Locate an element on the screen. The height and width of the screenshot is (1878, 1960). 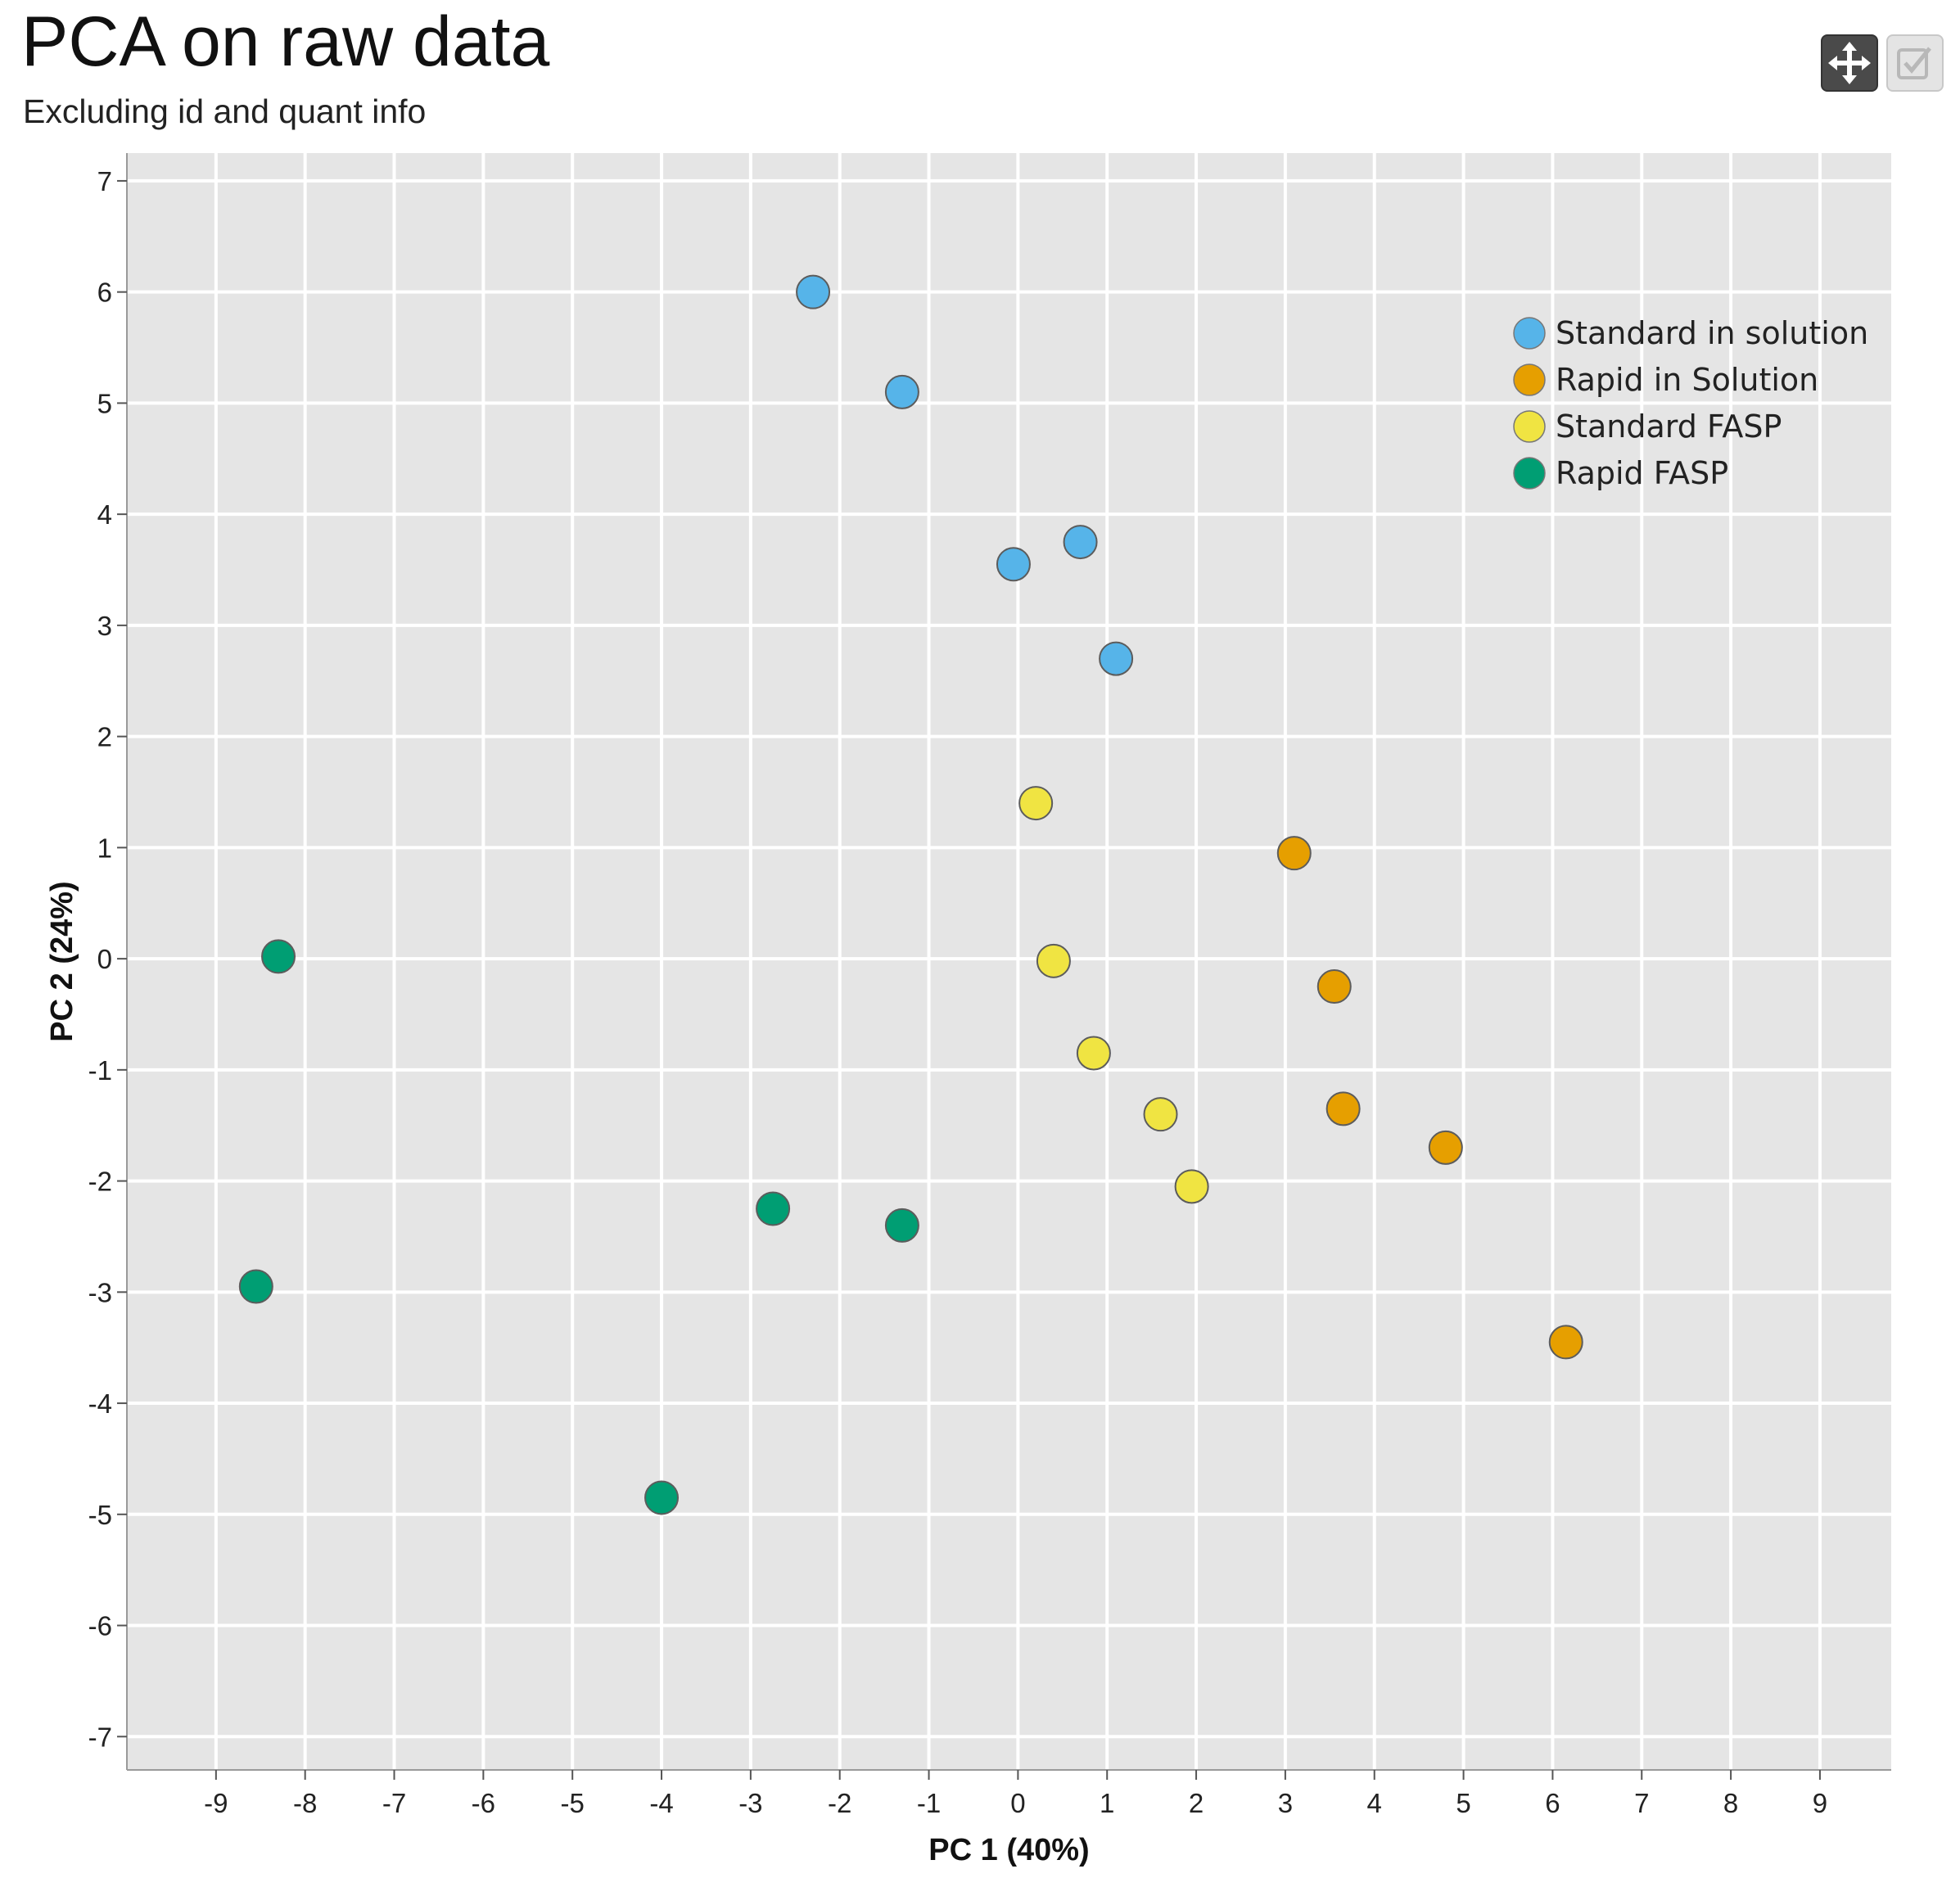
y-tick-label: 0 is located at coordinates (104, 959).